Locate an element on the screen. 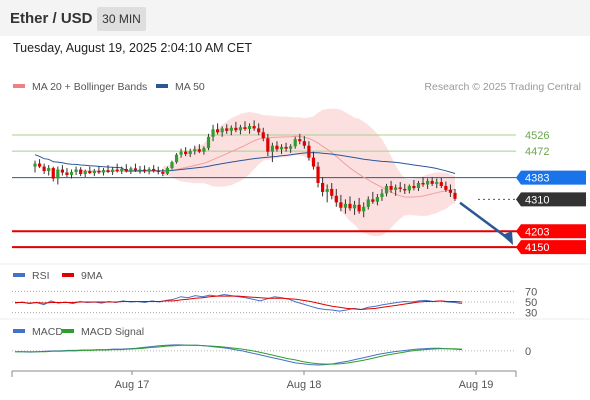 This screenshot has width=590, height=400. level-label-4472: 4472 is located at coordinates (537, 152).